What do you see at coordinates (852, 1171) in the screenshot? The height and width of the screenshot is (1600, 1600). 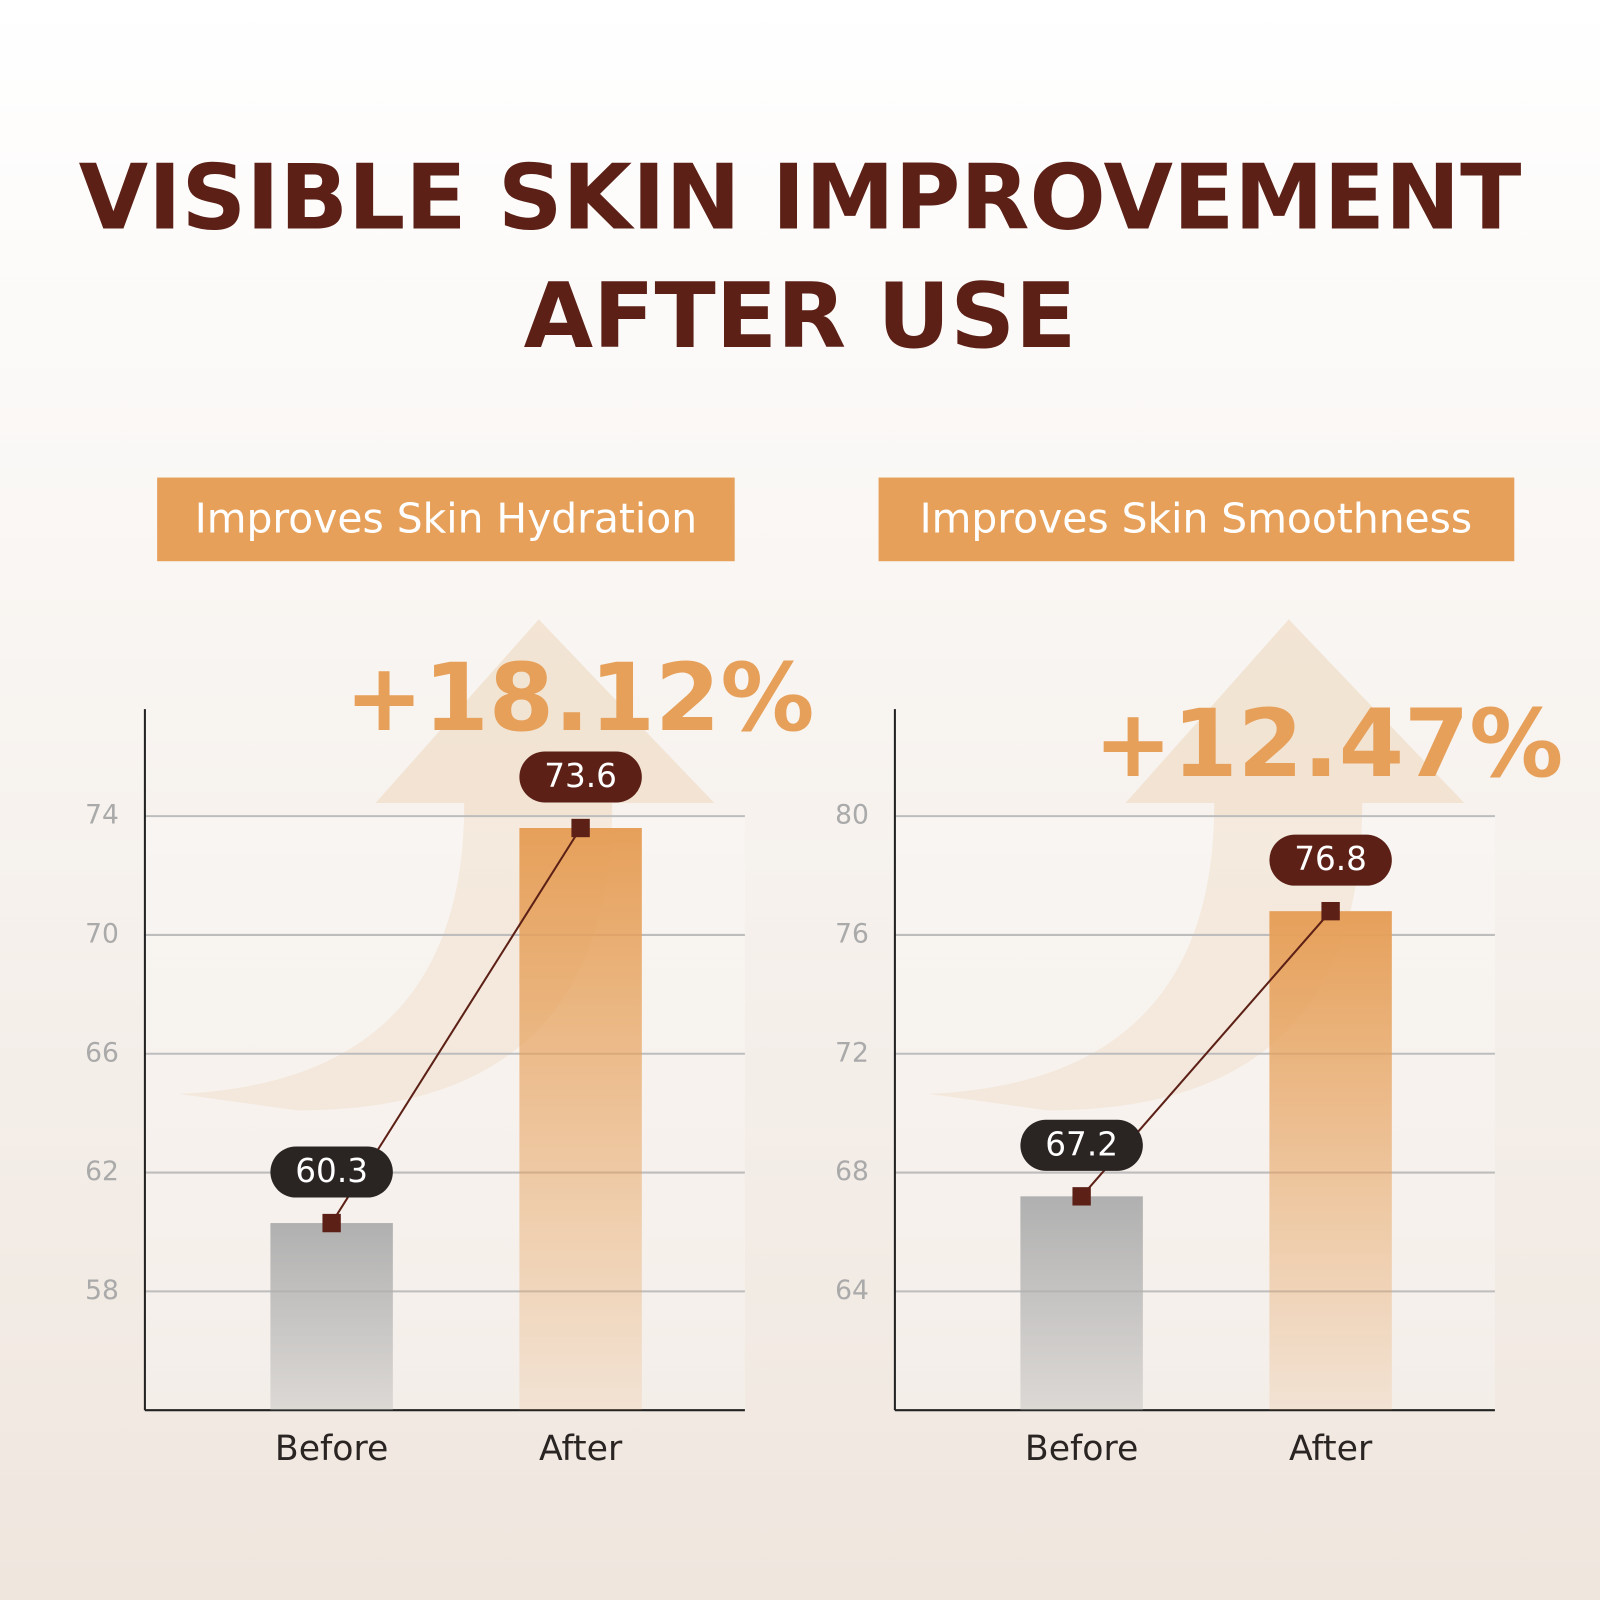 I see `y-tick-label: 68` at bounding box center [852, 1171].